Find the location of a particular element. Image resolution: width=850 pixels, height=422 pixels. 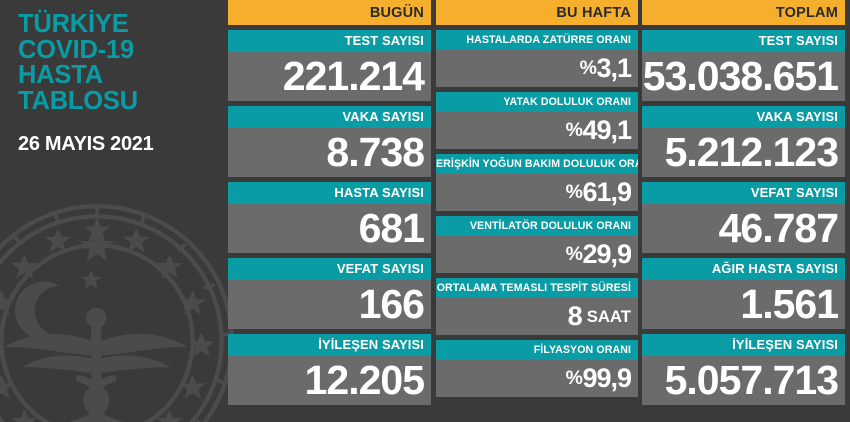

stat-number: 3,1 is located at coordinates (614, 68).